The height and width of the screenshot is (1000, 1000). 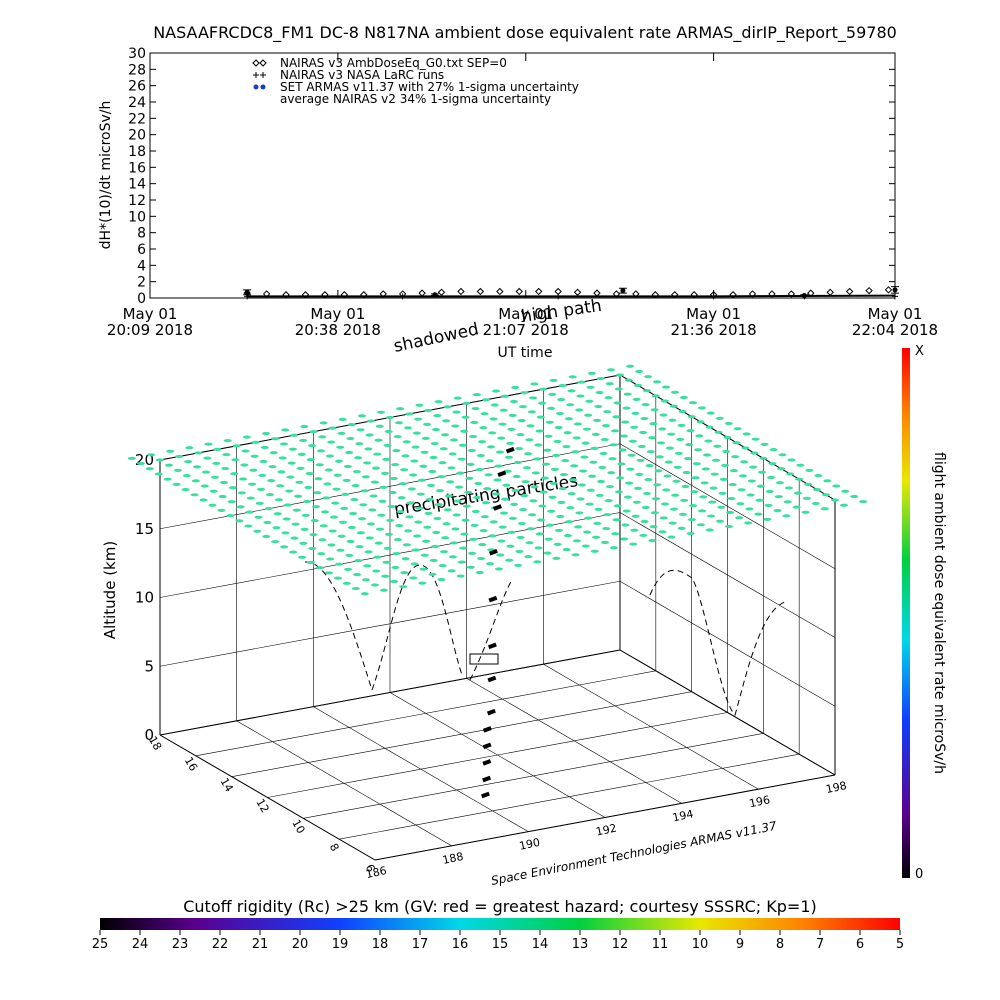 What do you see at coordinates (380, 944) in the screenshot?
I see `colorbar-tick-label: 18` at bounding box center [380, 944].